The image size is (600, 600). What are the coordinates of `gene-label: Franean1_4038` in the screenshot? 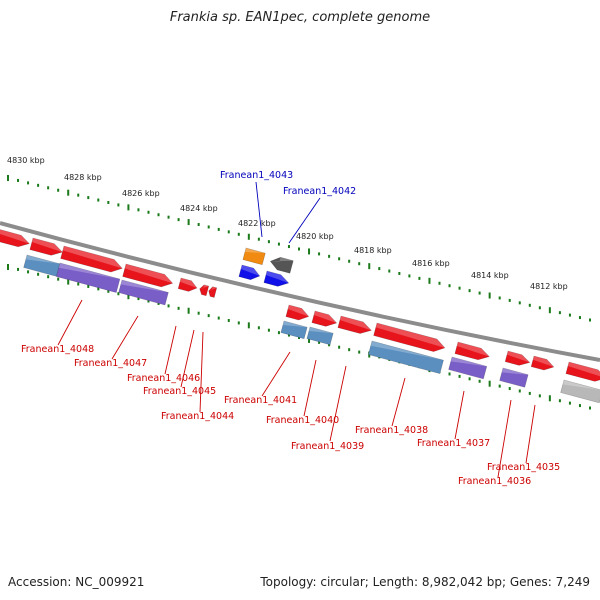 It's located at (391, 430).